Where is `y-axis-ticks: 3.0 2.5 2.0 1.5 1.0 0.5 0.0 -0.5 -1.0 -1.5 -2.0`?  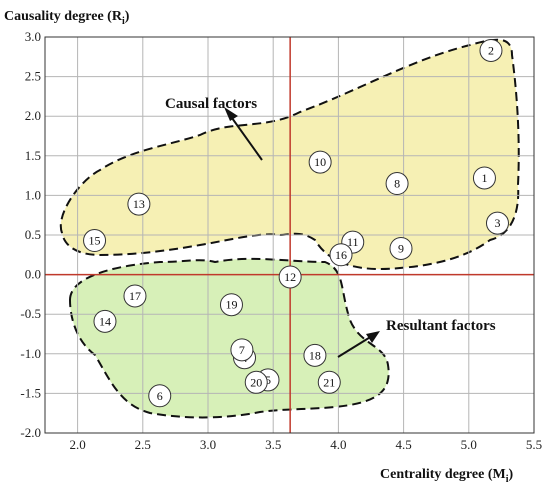
y-axis-ticks: 3.0 2.5 2.0 1.5 1.0 0.5 0.0 -0.5 -1.0 -1.5 -2.0 is located at coordinates (30, 234).